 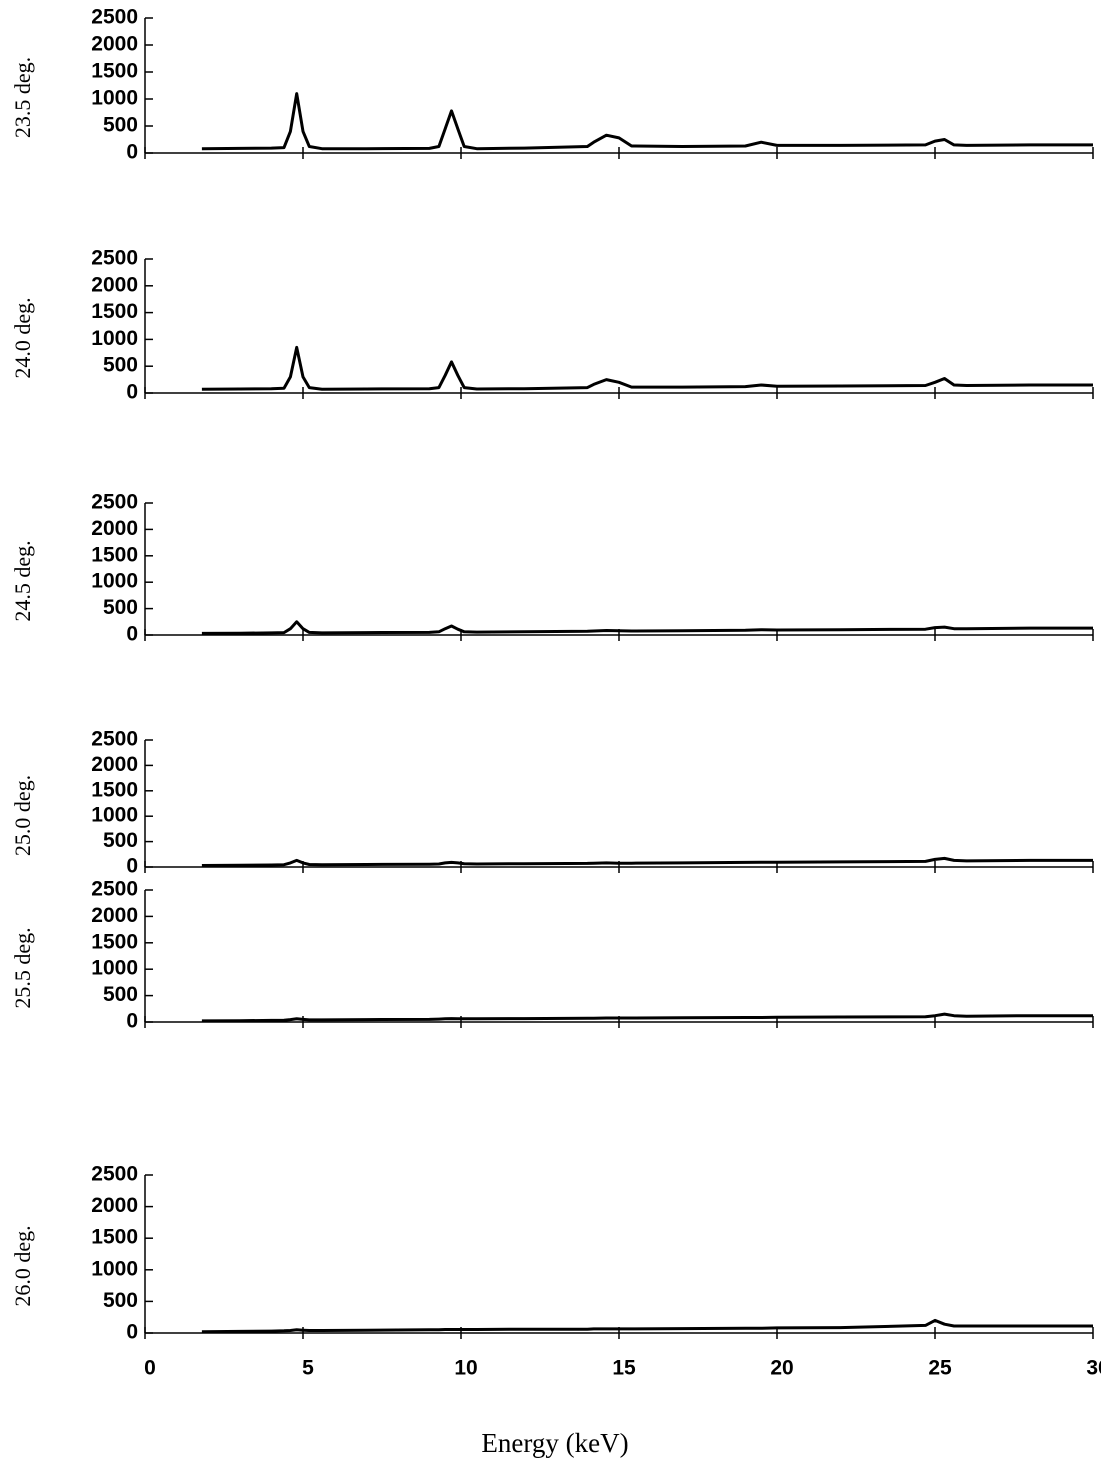 I want to click on y-axis-label: 24.5 deg., so click(x=22, y=580).